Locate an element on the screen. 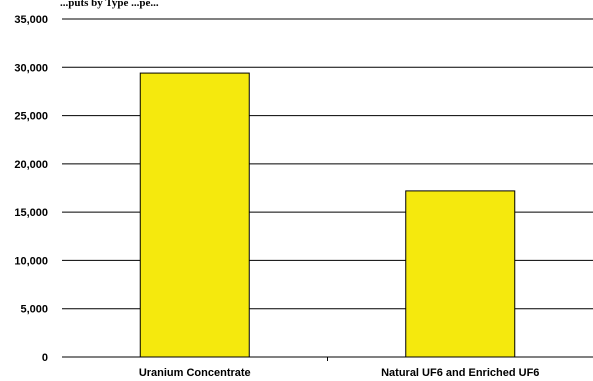  x-category-label: Natural UF6 and Enriched UF6 is located at coordinates (460, 373).